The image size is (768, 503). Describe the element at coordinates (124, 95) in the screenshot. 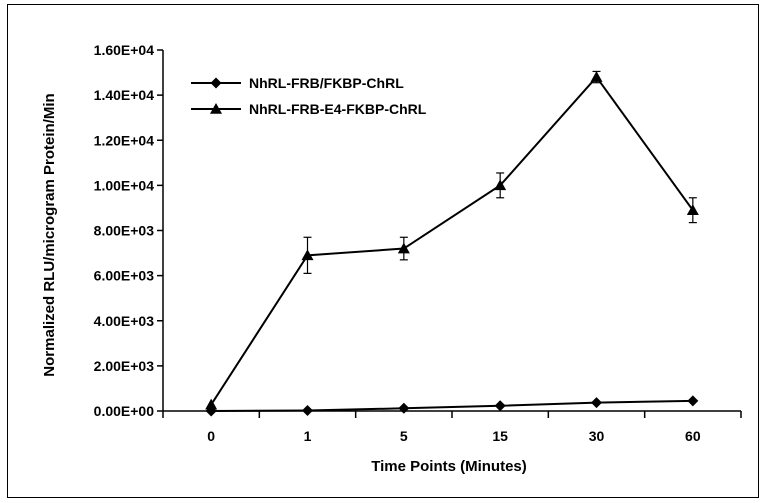

I see `y-tick-label: 1.40E+04` at that location.